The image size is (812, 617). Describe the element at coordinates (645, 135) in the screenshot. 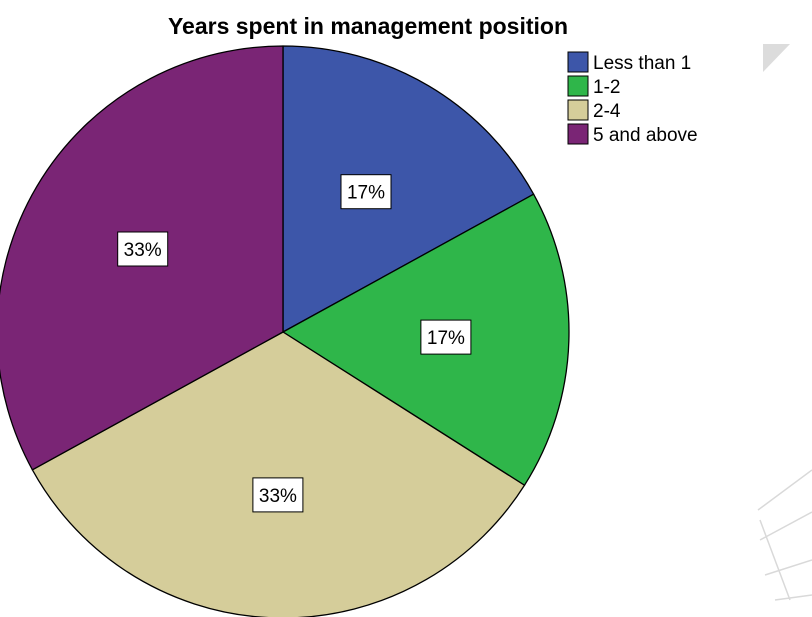

I see `legend-label-5-and-above: 5 and above` at that location.